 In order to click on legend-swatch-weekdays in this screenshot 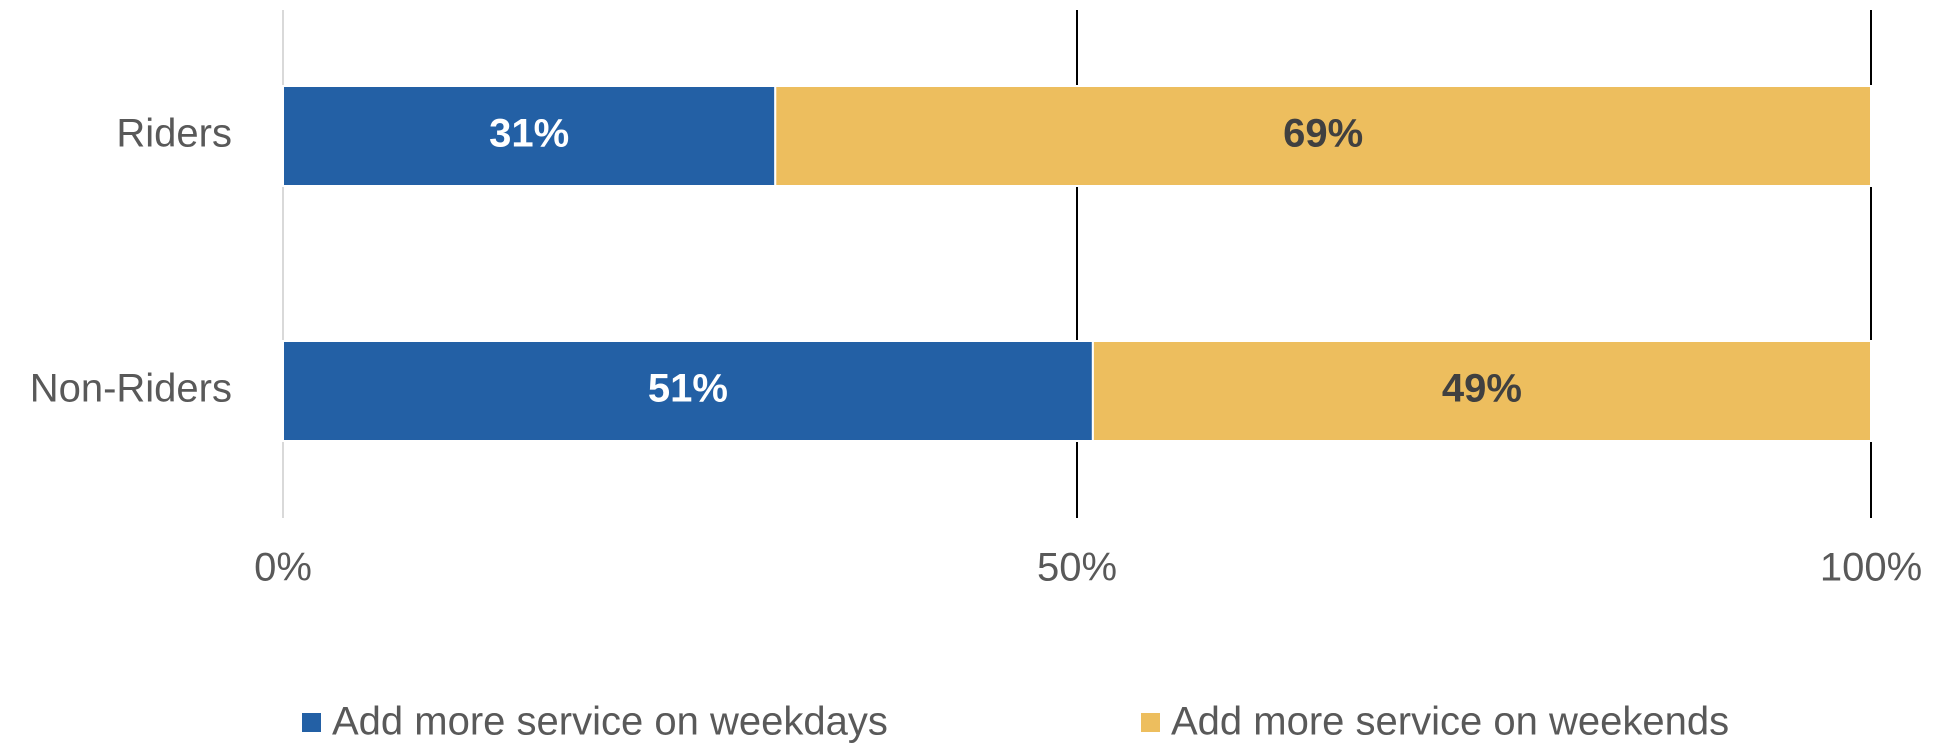, I will do `click(311, 722)`.